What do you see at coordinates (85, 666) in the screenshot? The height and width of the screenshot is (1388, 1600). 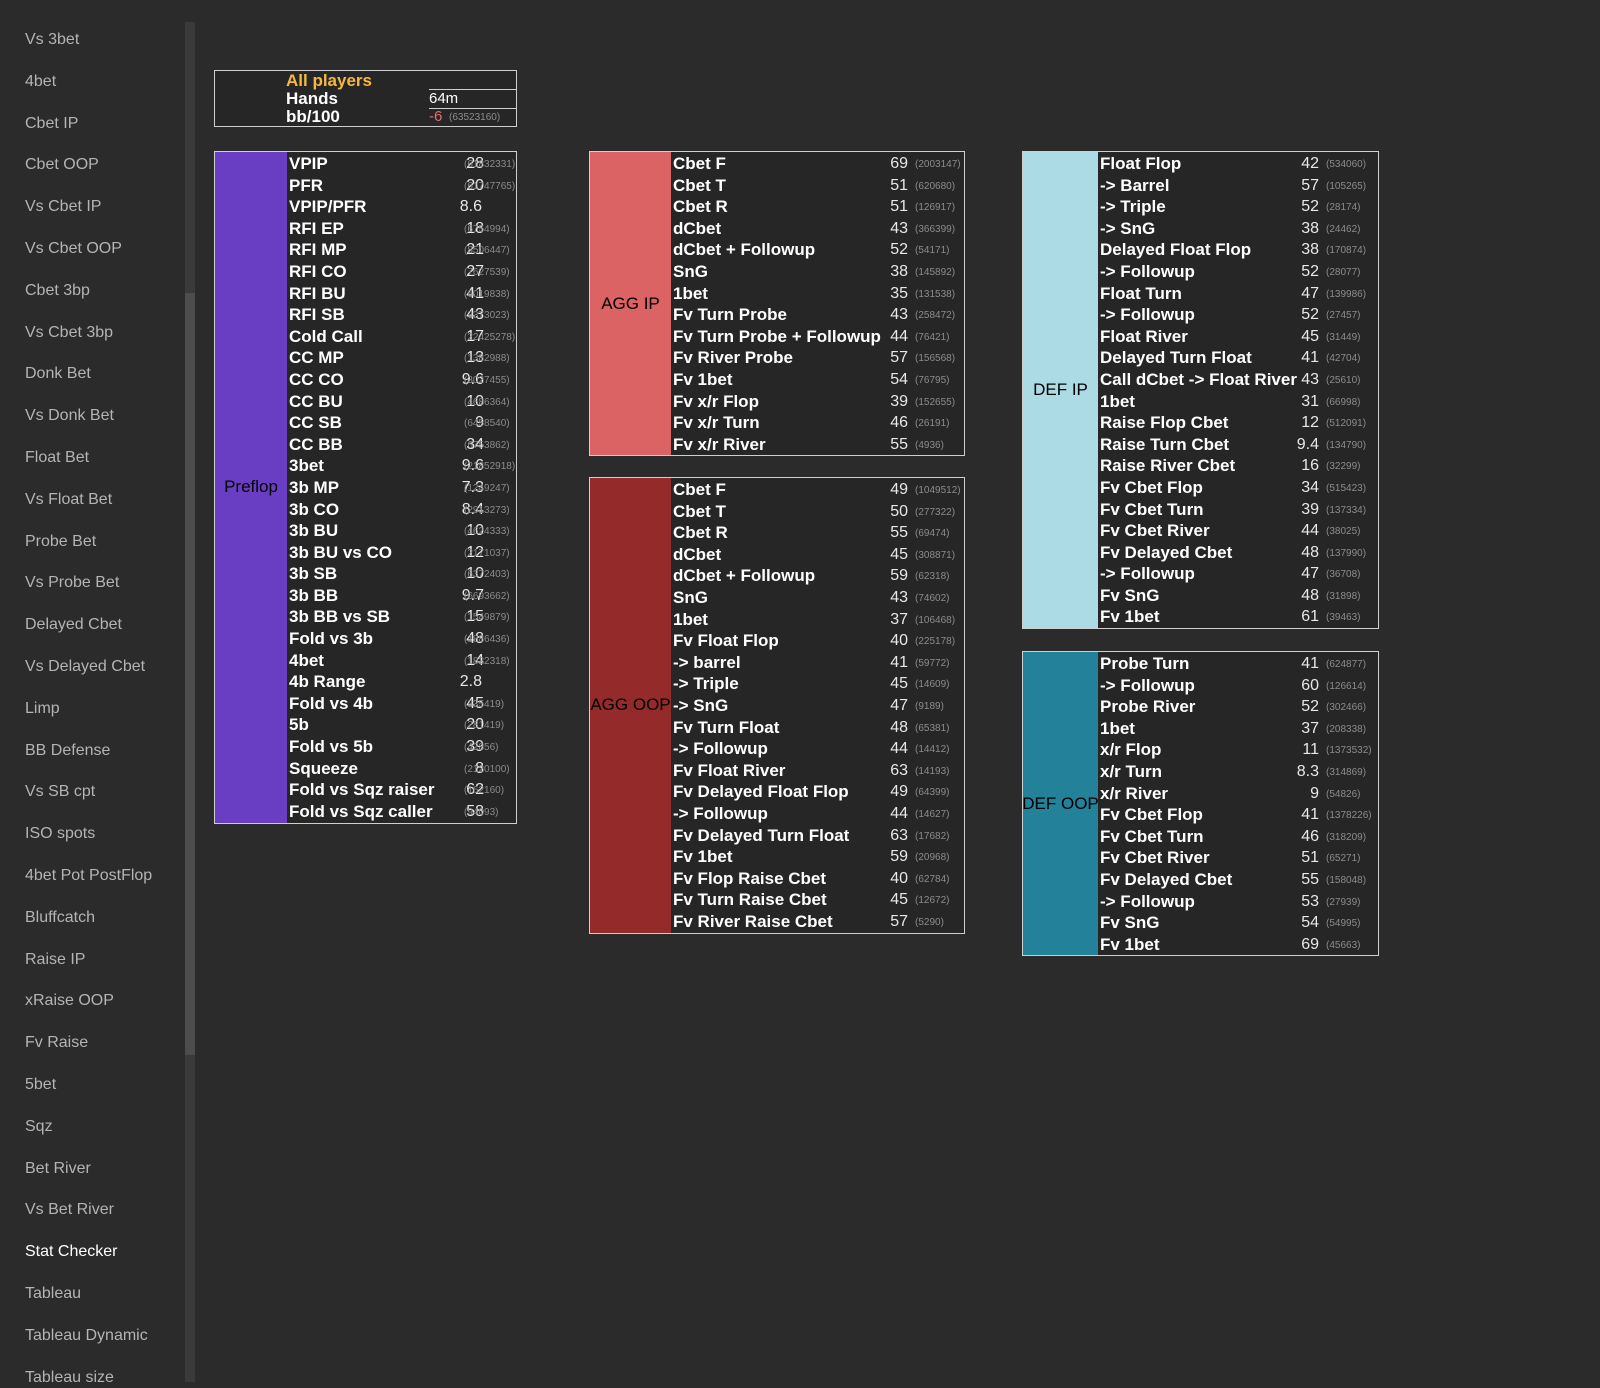 I see `sidebar-item-vs-delayed-cbet: Vs Delayed Cbet` at bounding box center [85, 666].